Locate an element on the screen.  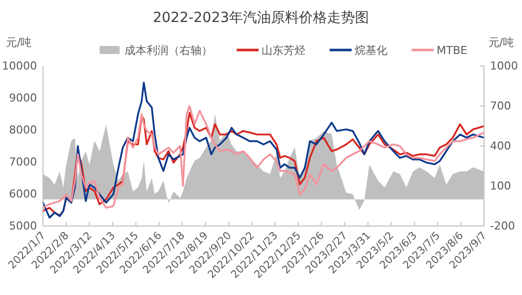
y-tick-label: 8000 is located at coordinates (23, 130).